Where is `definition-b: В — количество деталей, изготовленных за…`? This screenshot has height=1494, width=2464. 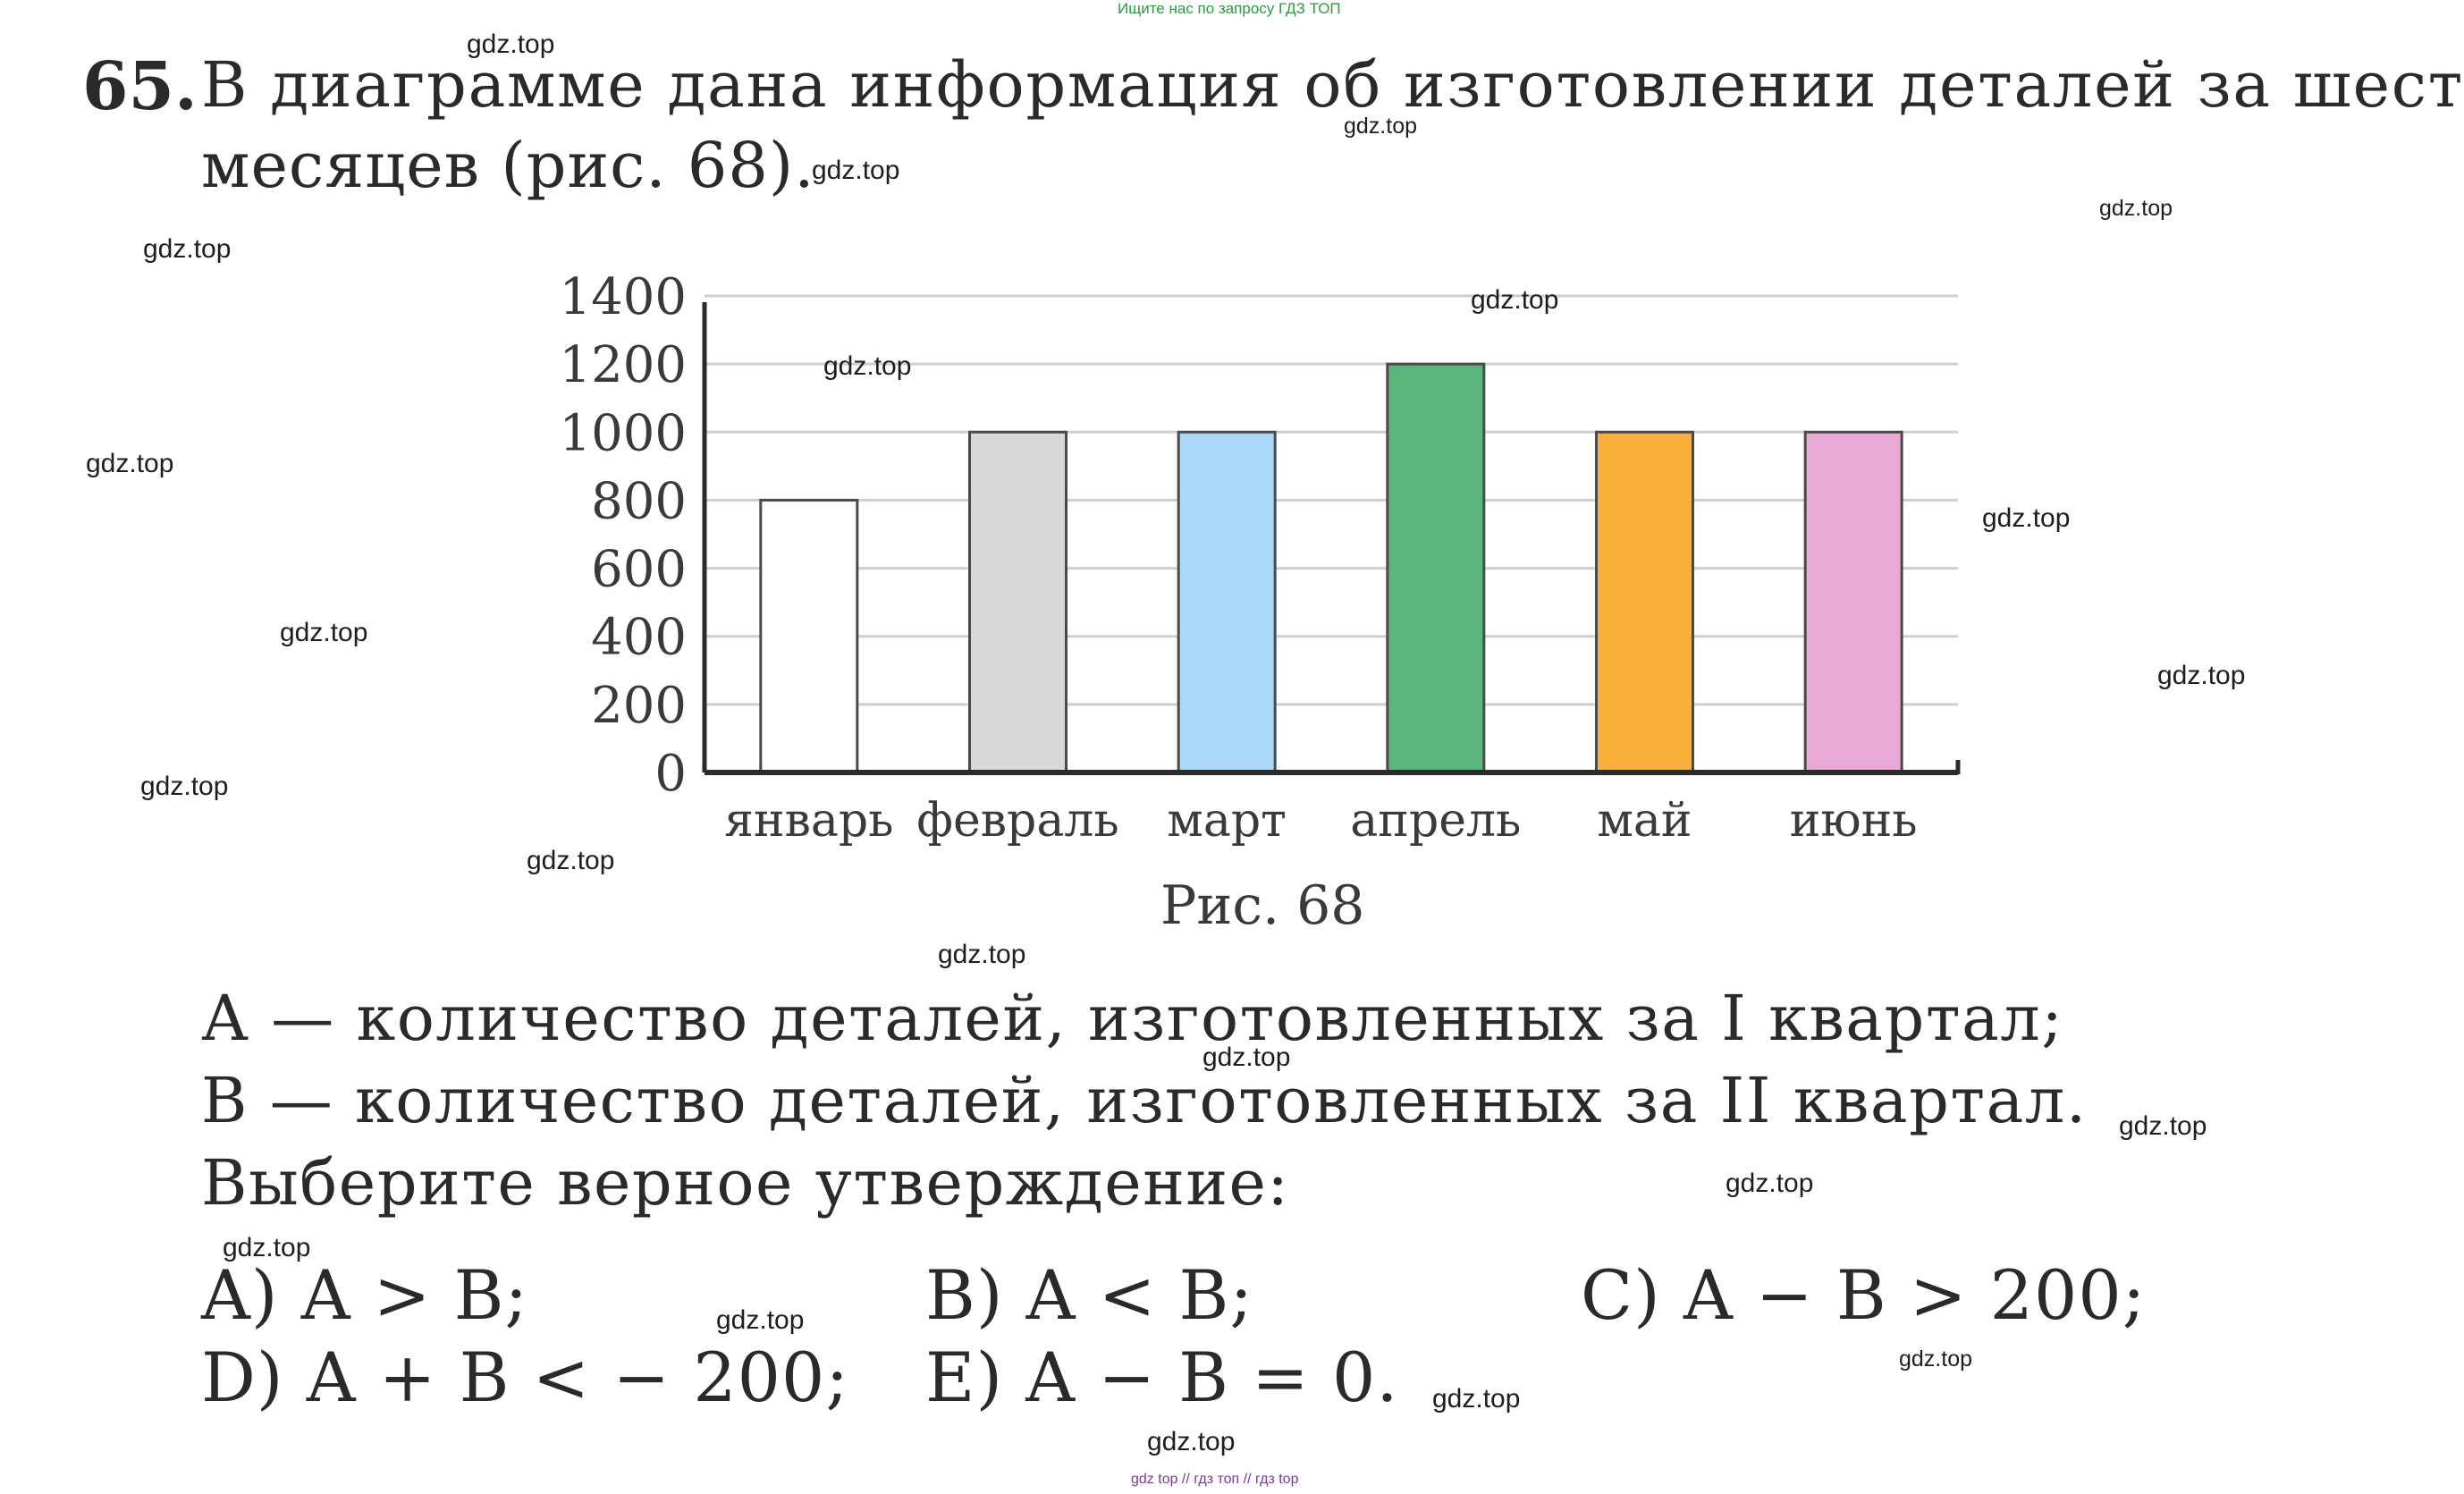
definition-b: В — количество деталей, изготовленных за… is located at coordinates (1144, 1100).